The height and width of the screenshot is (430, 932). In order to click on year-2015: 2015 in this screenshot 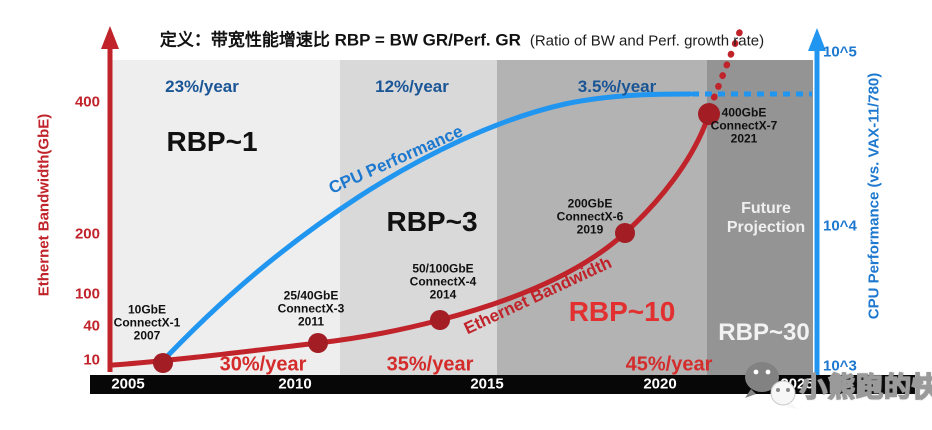, I will do `click(487, 384)`.